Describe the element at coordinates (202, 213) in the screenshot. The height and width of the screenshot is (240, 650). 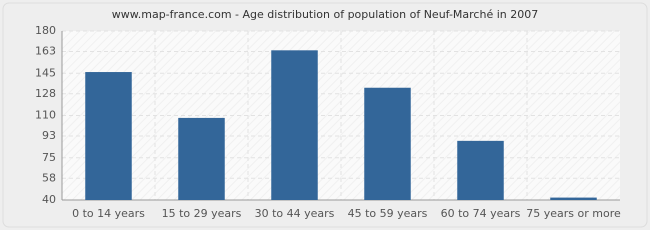
I see `x-tick-label: 15 to 29 years` at that location.